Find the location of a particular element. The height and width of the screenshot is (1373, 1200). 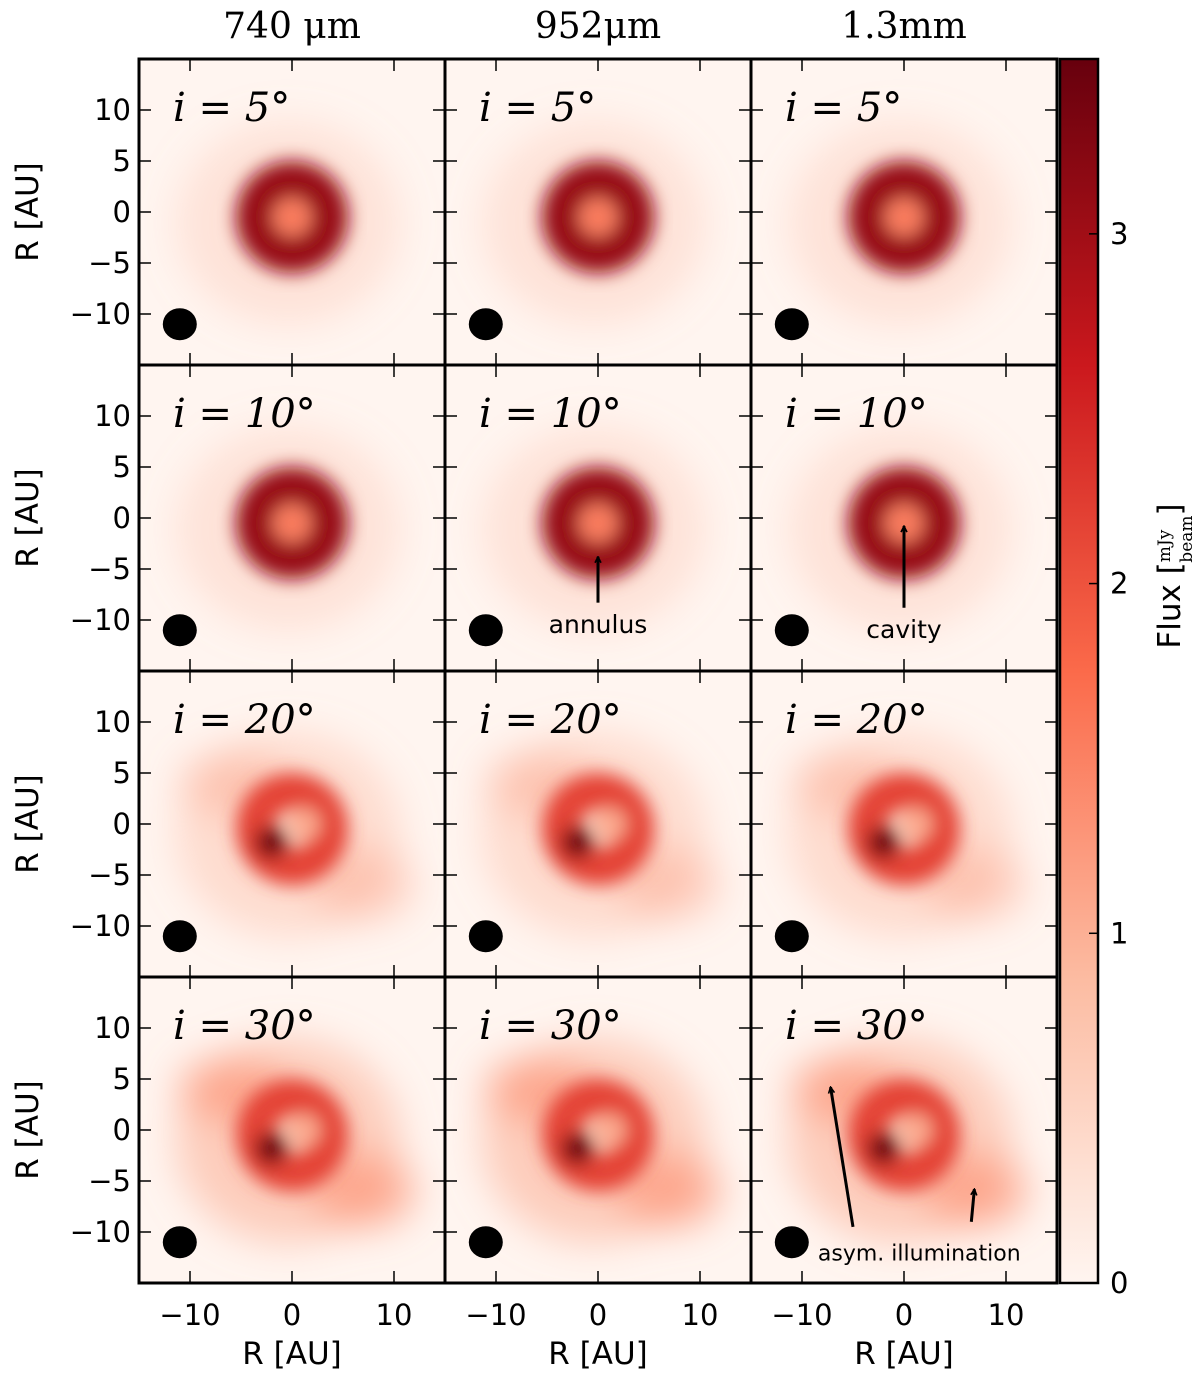

panel: i = 30° 10 5 0 −5 −10 R [AU] −10 0 10 R [AU] is located at coordinates (228, 1173).